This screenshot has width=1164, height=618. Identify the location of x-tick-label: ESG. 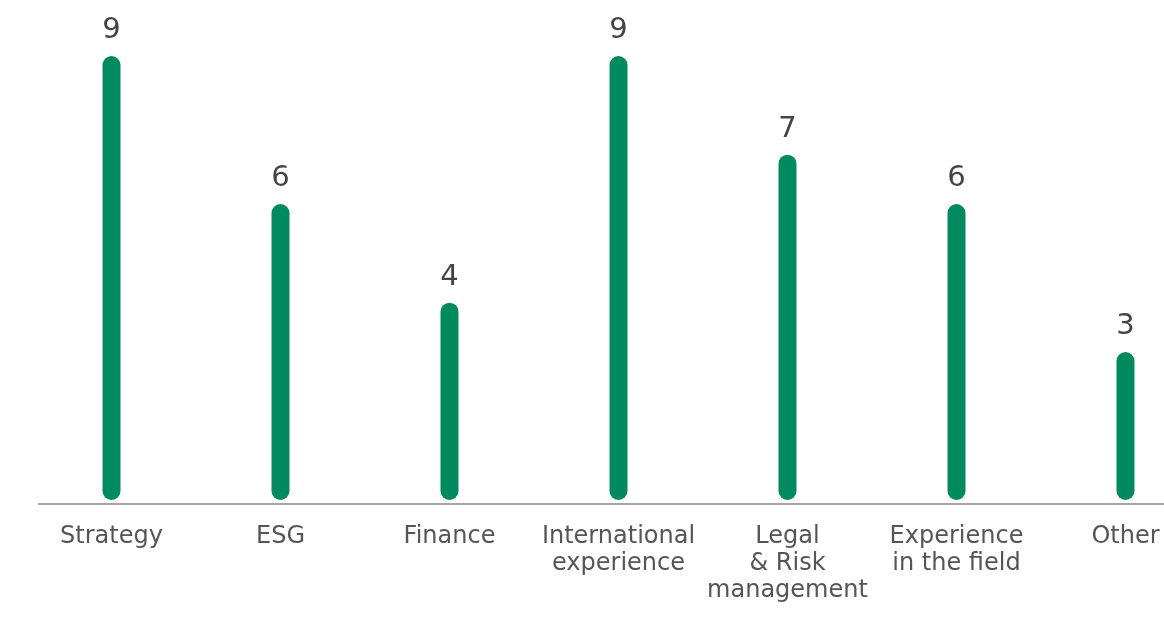
(280, 535).